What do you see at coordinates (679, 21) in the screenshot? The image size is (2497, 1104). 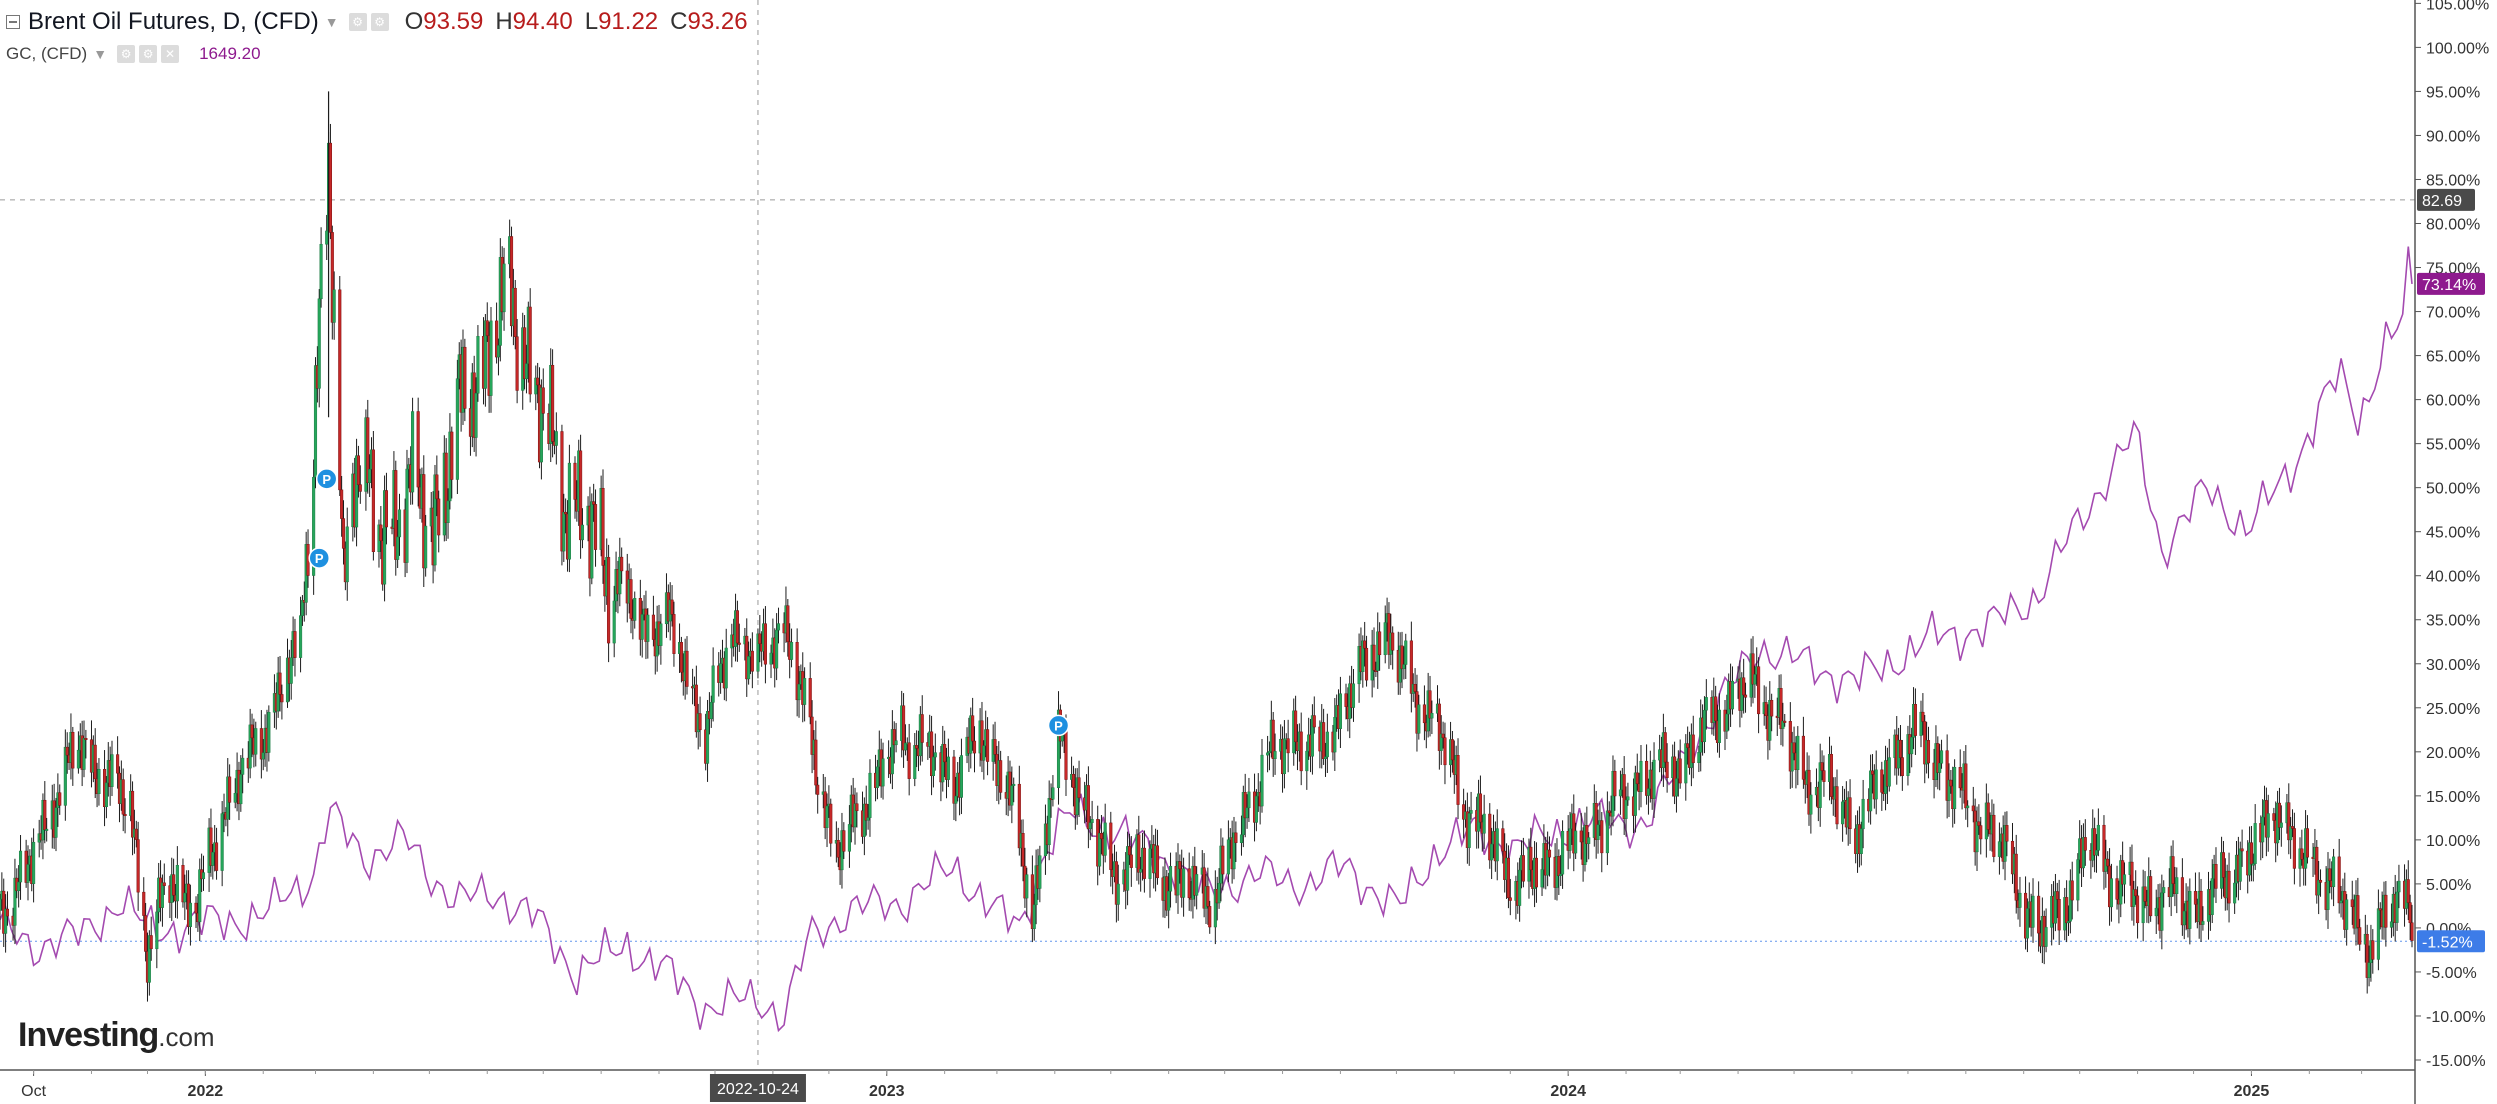 I see `close-label: C` at bounding box center [679, 21].